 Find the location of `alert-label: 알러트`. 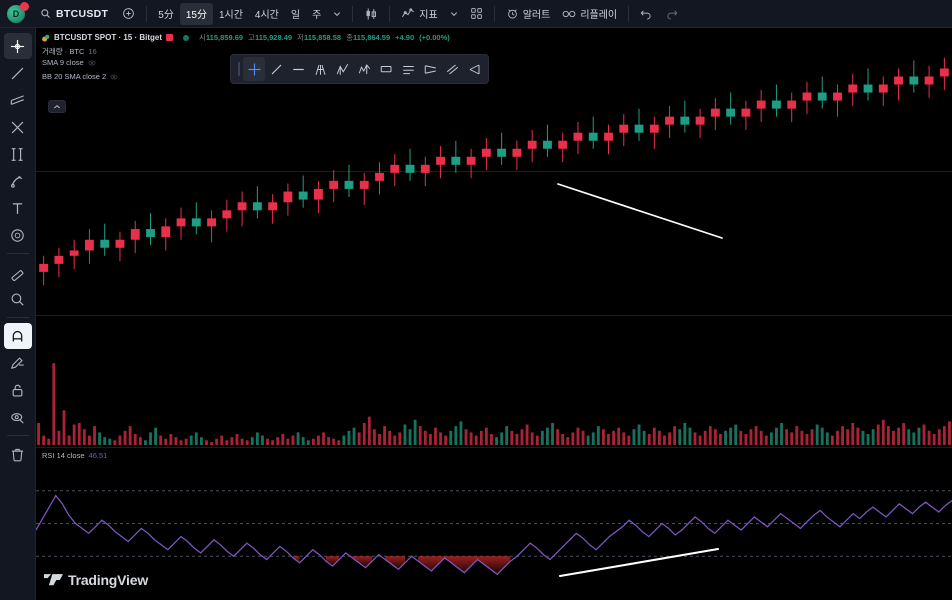

alert-label: 알러트 is located at coordinates (536, 15).